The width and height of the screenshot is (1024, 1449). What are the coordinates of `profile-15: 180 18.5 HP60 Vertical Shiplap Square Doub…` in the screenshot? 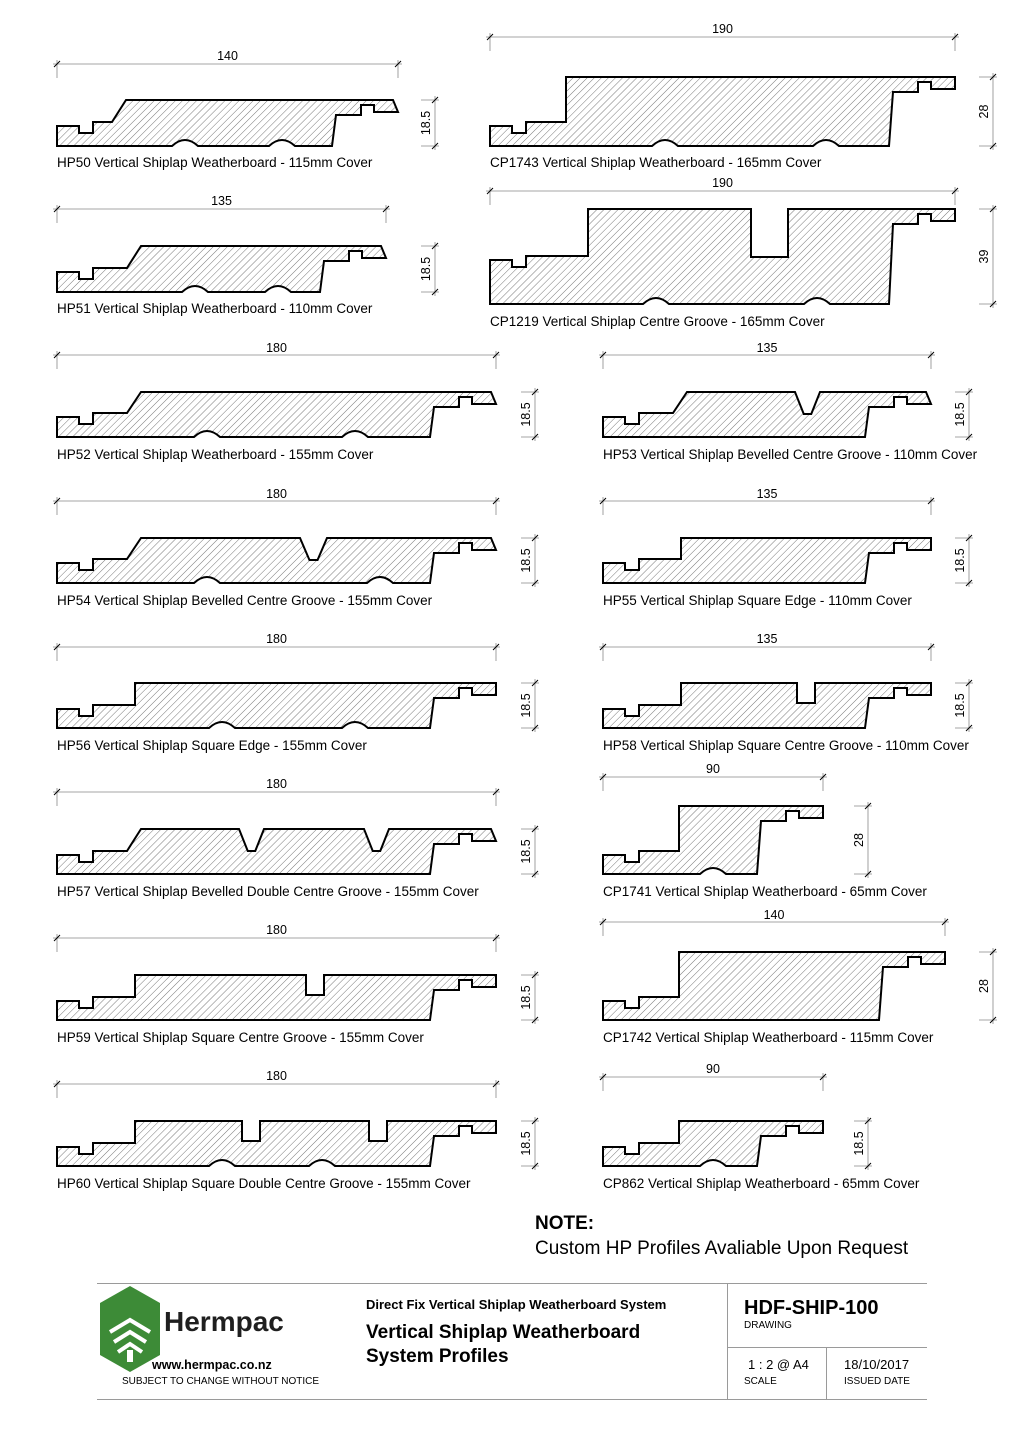 It's located at (296, 1130).